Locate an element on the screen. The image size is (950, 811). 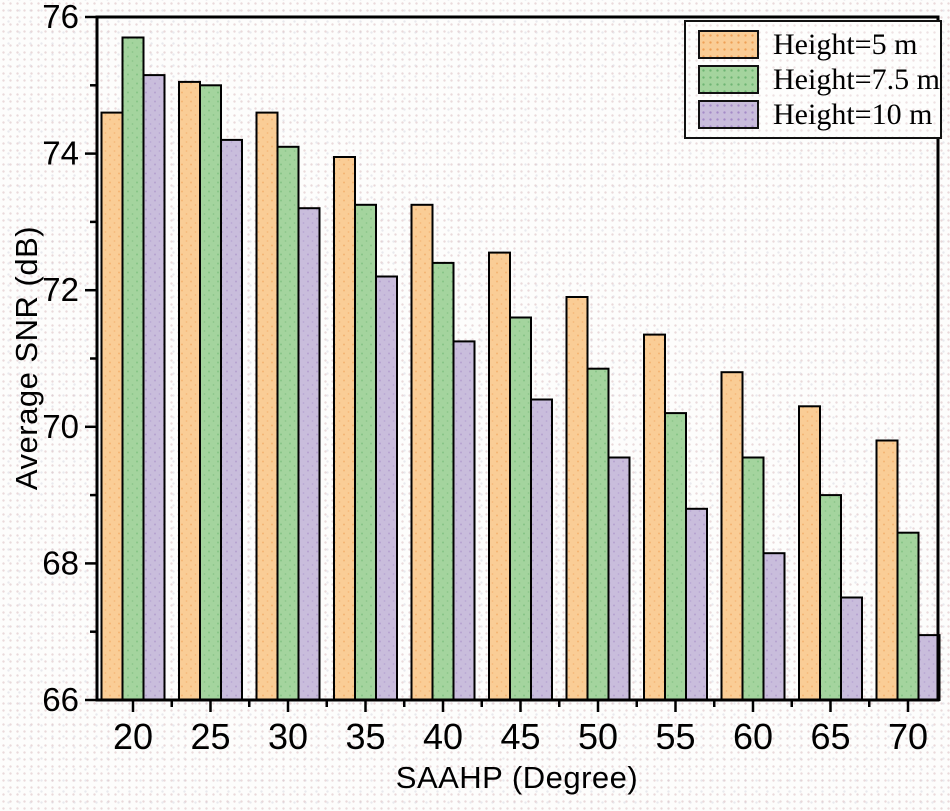
bar-7.5m-x45 is located at coordinates (520, 508).